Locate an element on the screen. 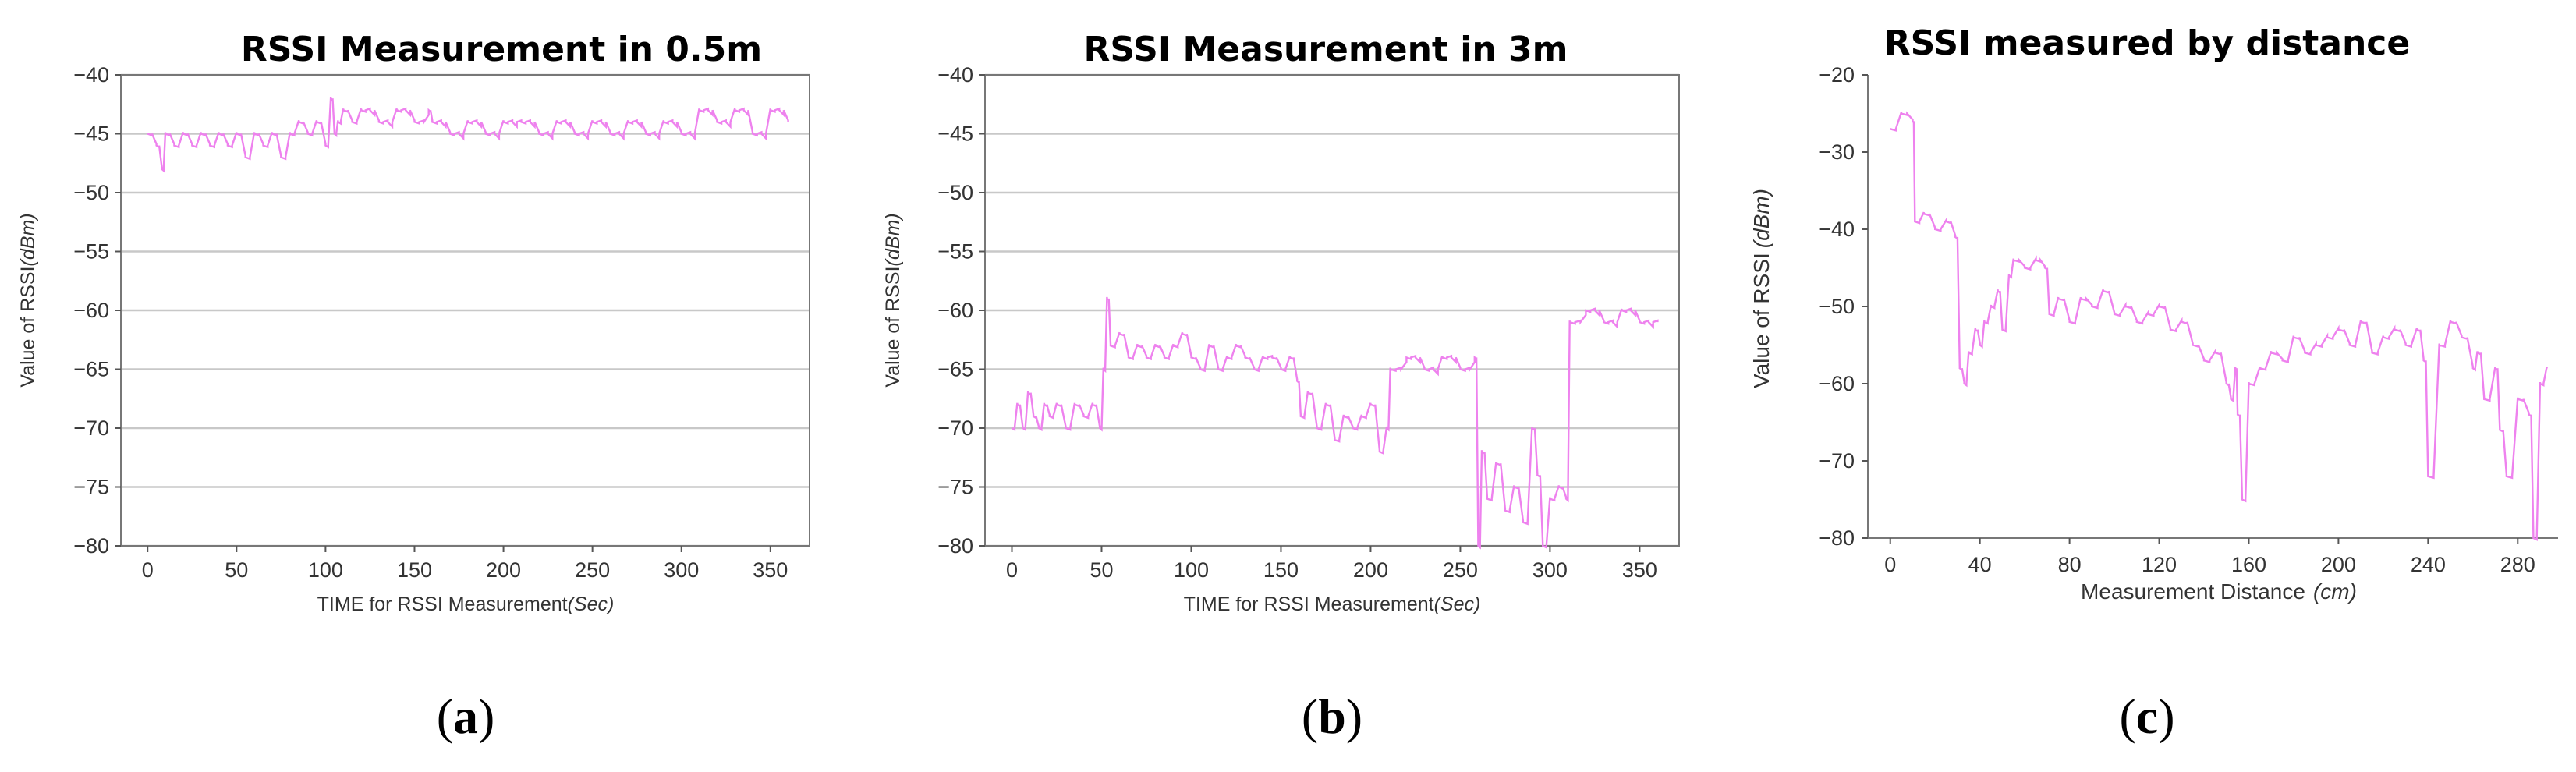 Image resolution: width=2576 pixels, height=772 pixels. subfigure-label-a-letter: a is located at coordinates (466, 716).